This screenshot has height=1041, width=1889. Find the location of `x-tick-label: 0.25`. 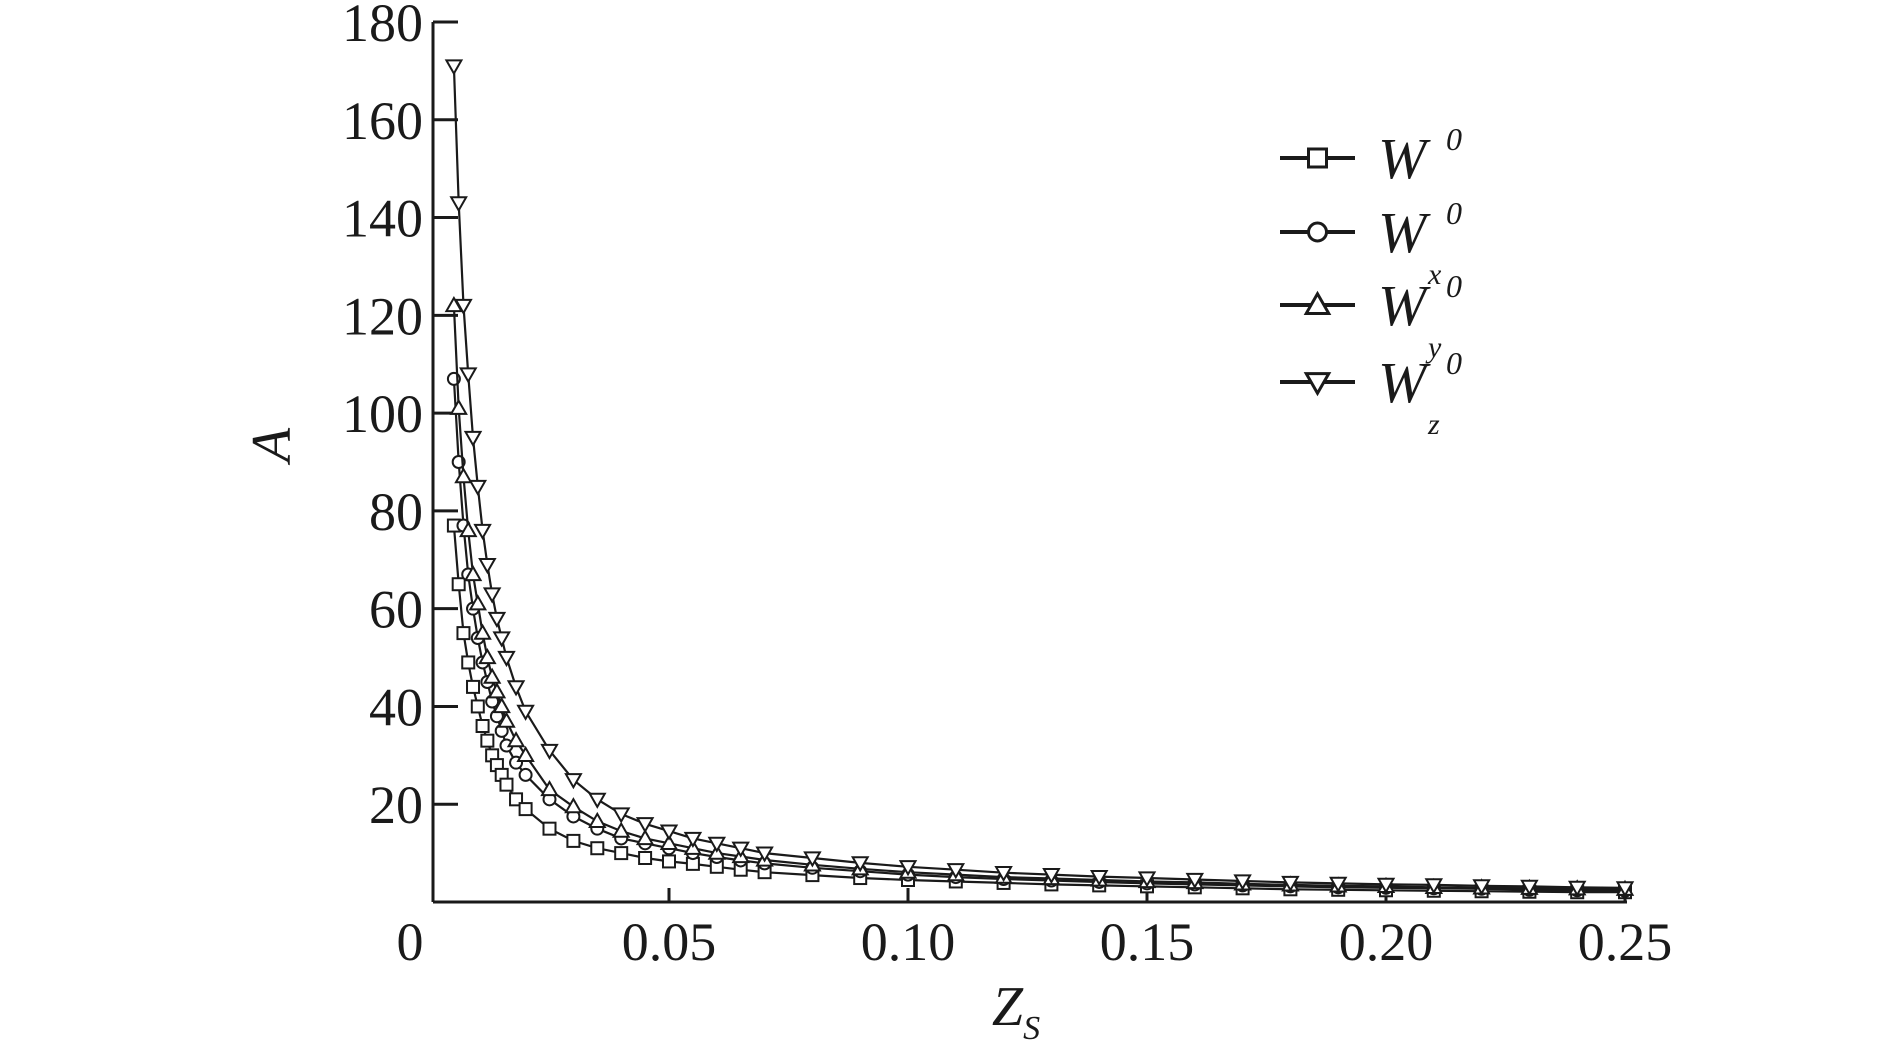

x-tick-label: 0.25 is located at coordinates (1625, 942).